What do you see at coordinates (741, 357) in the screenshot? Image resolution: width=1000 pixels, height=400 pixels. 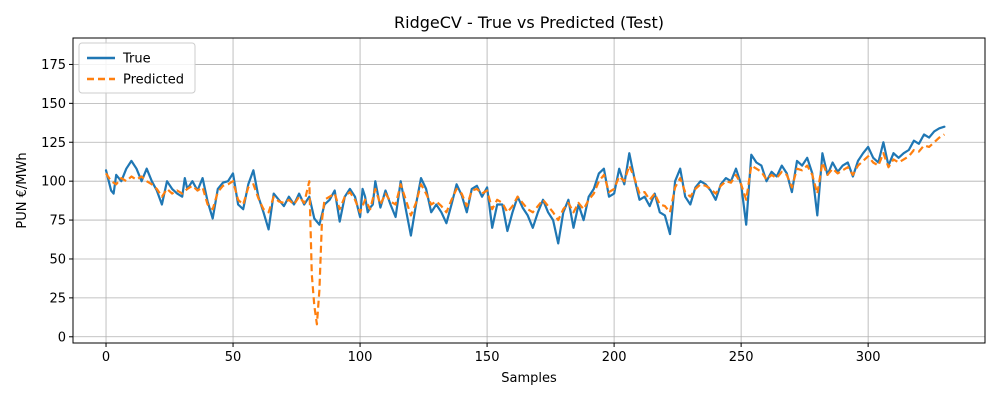 I see `x-tick-label: 250` at bounding box center [741, 357].